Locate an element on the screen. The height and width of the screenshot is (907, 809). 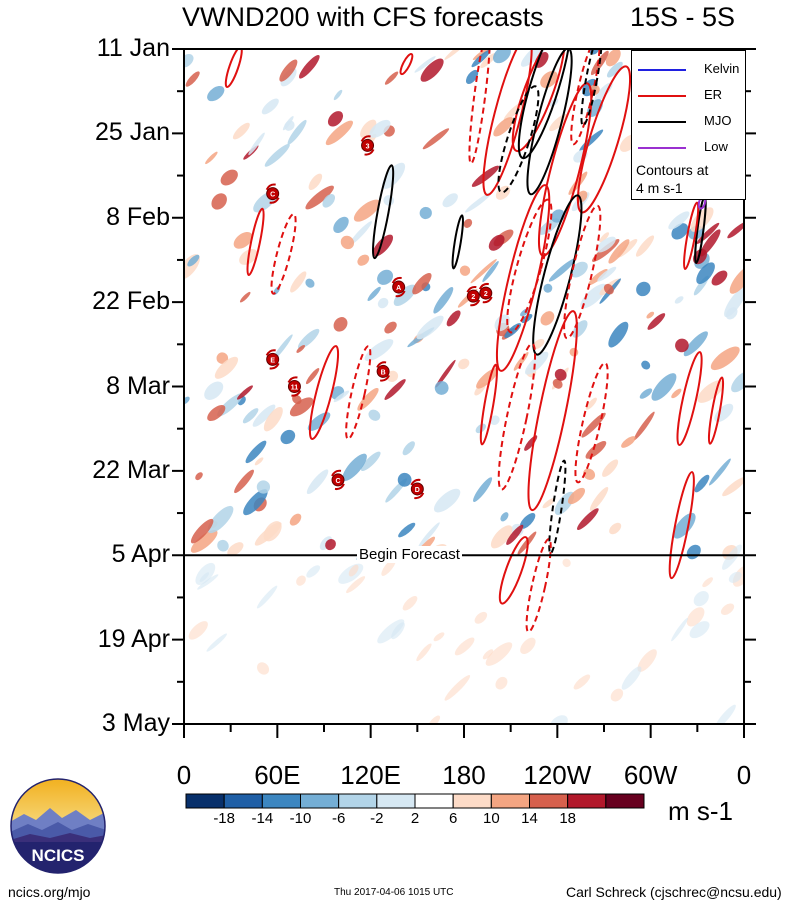
storm-marker: C is located at coordinates (338, 480).